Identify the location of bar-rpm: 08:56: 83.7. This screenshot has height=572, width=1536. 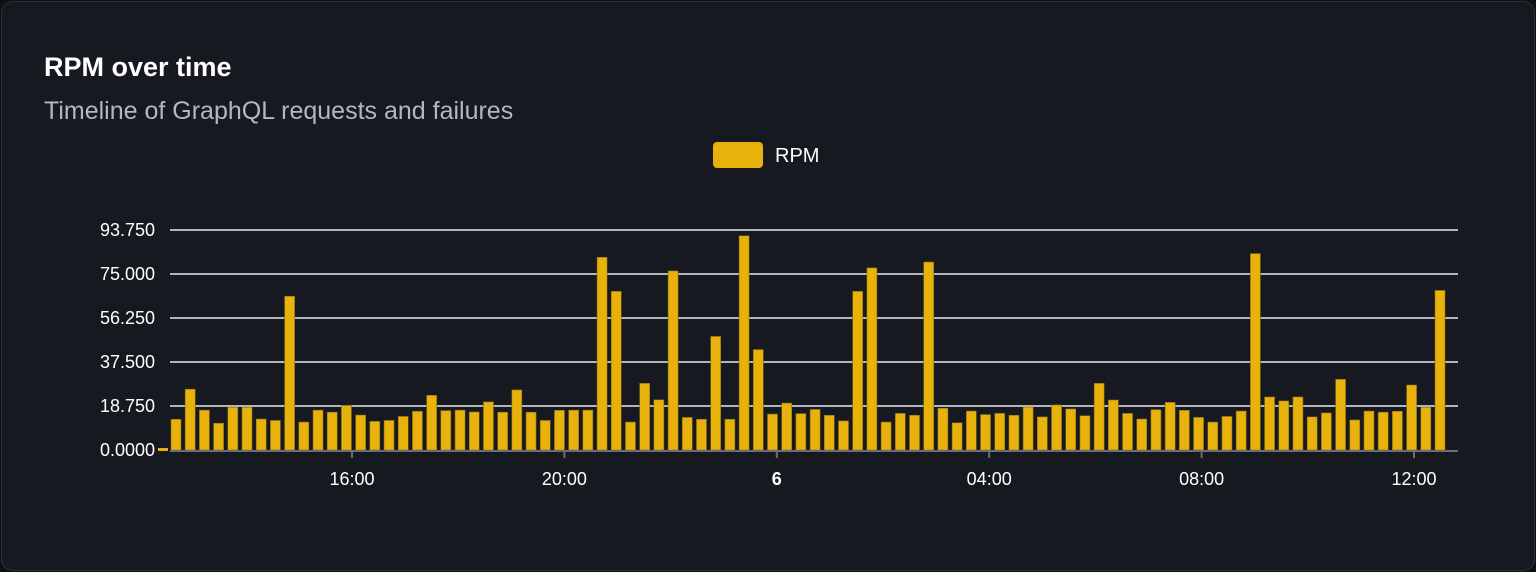
(1255, 352).